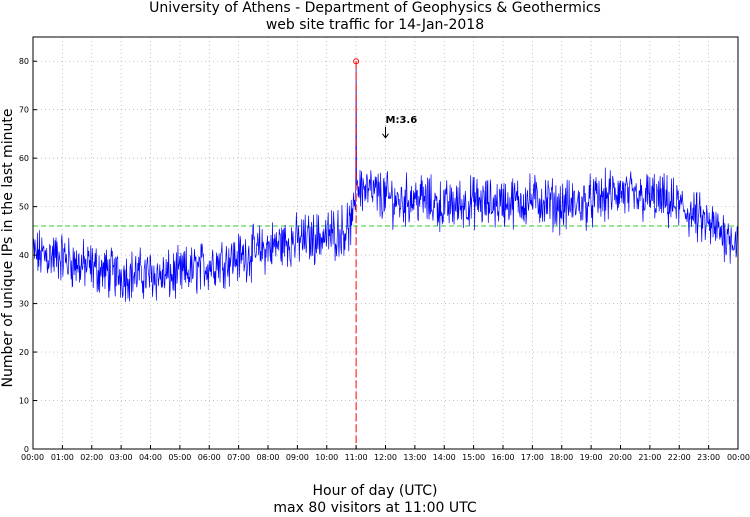 Image resolution: width=750 pixels, height=517 pixels. What do you see at coordinates (591, 457) in the screenshot?
I see `x-tick-label: 19:00` at bounding box center [591, 457].